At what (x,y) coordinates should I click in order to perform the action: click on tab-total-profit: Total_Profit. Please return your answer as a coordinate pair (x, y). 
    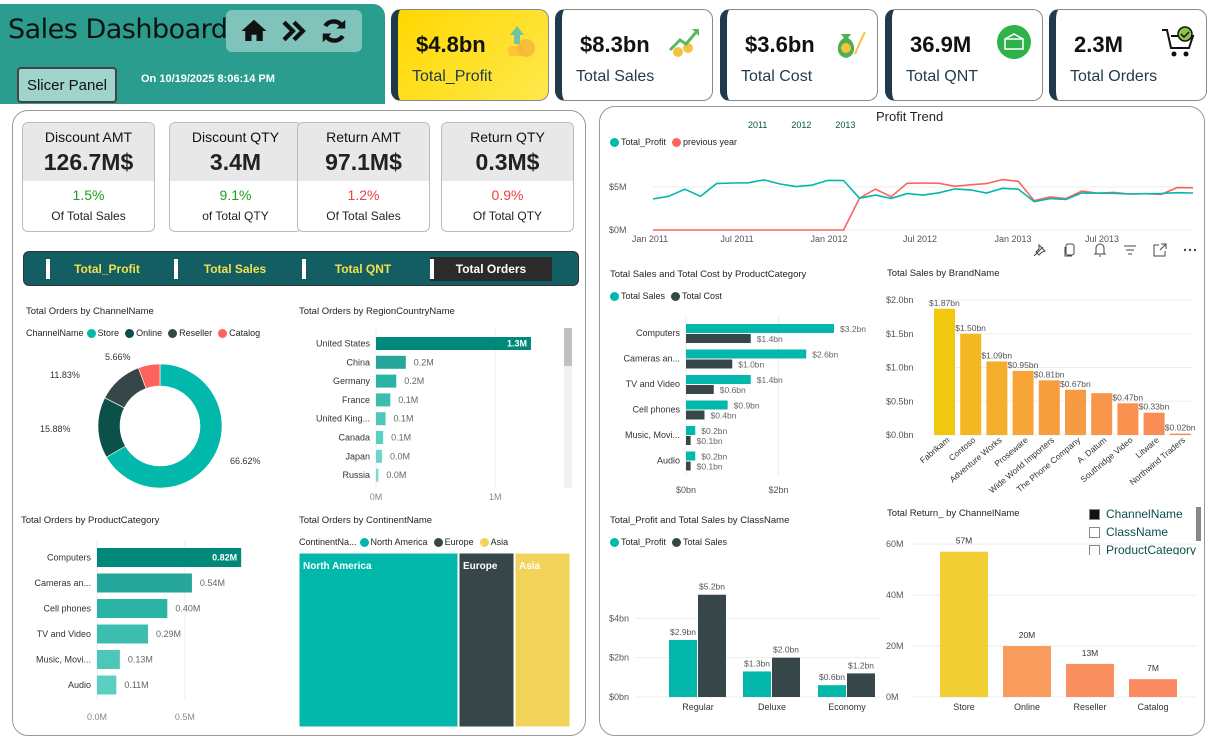
    Looking at the image, I should click on (107, 269).